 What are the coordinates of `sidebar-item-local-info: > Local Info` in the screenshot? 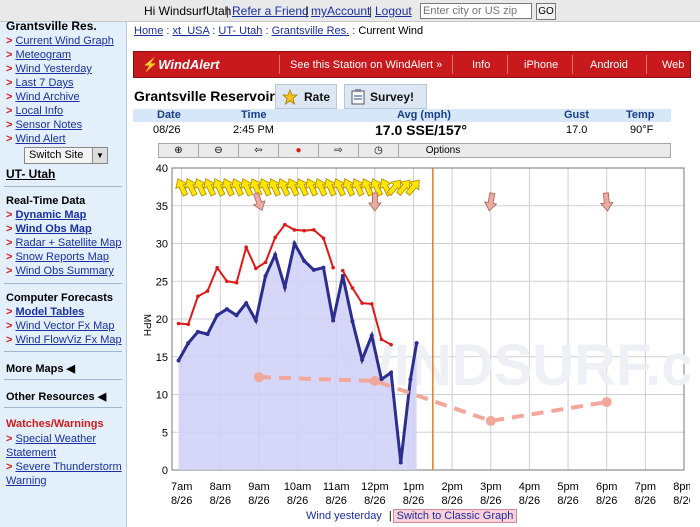 It's located at (34, 111).